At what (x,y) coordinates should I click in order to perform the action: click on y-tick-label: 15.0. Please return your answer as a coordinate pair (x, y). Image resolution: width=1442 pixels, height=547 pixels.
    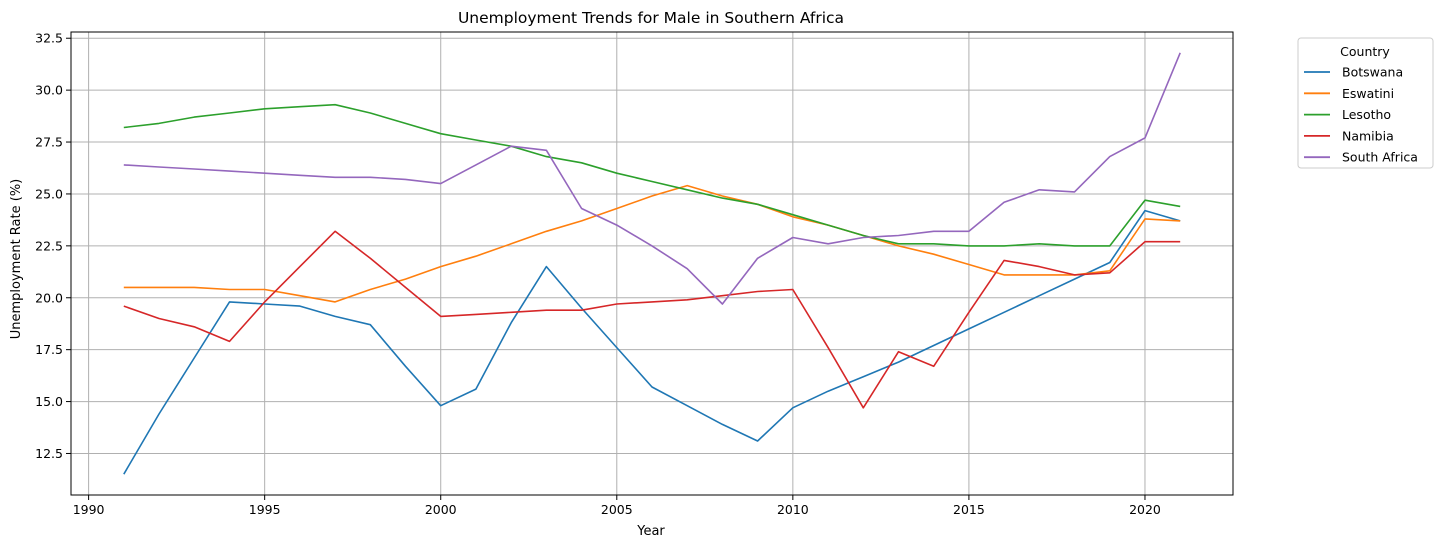
    Looking at the image, I should click on (49, 401).